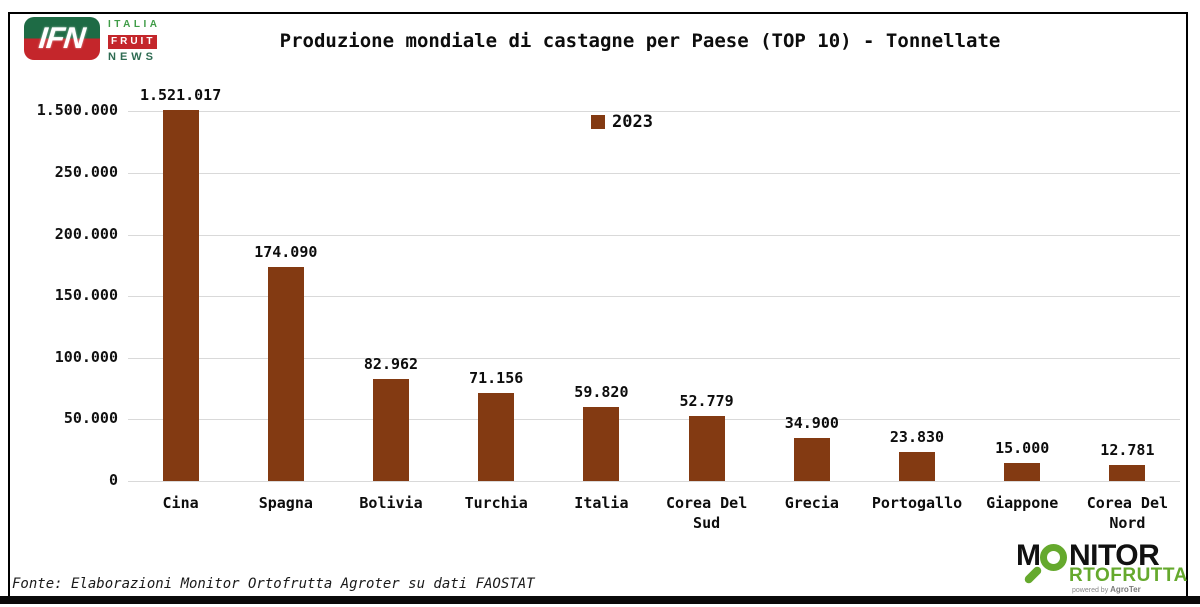 The height and width of the screenshot is (607, 1200). Describe the element at coordinates (77, 110) in the screenshot. I see `y-axis-tick-label: 1.500.000` at that location.